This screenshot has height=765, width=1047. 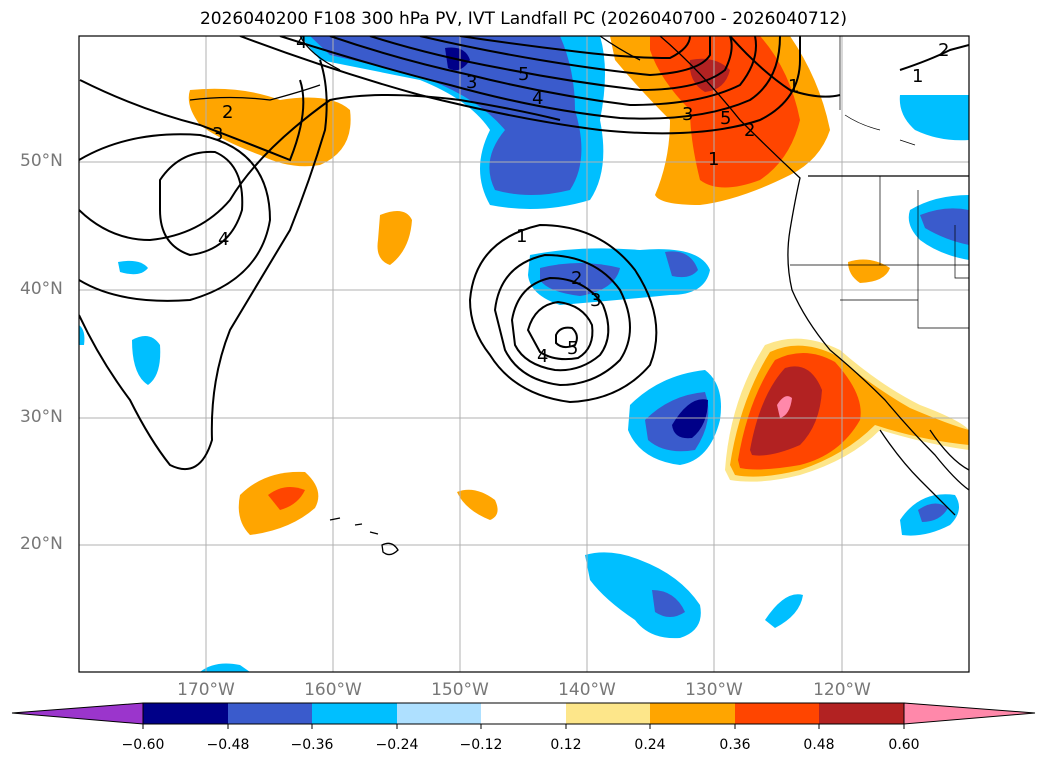 What do you see at coordinates (397, 745) in the screenshot?
I see `colorbar-tick-label: −0.24` at bounding box center [397, 745].